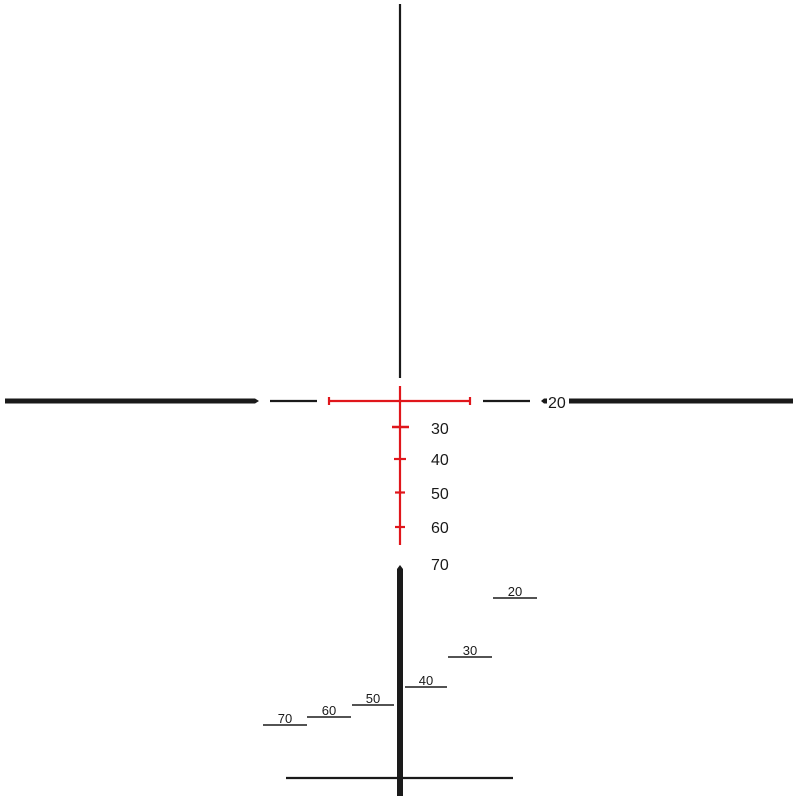  What do you see at coordinates (440, 528) in the screenshot?
I see `label-60: 60` at bounding box center [440, 528].